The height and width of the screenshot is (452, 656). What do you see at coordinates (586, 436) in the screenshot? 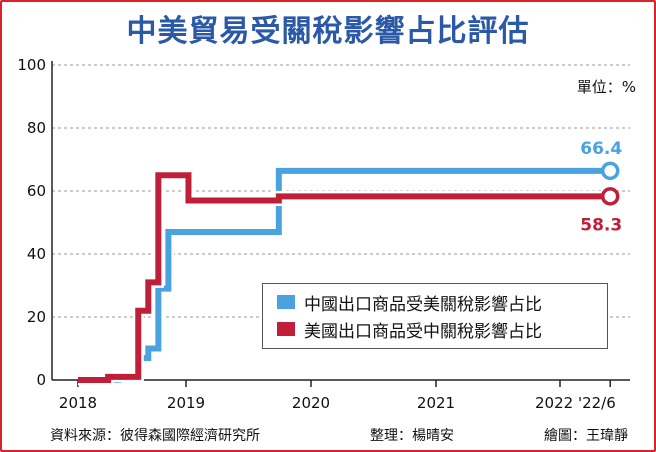
I see `artist-credit: 繪圖：王瑋靜` at bounding box center [586, 436].